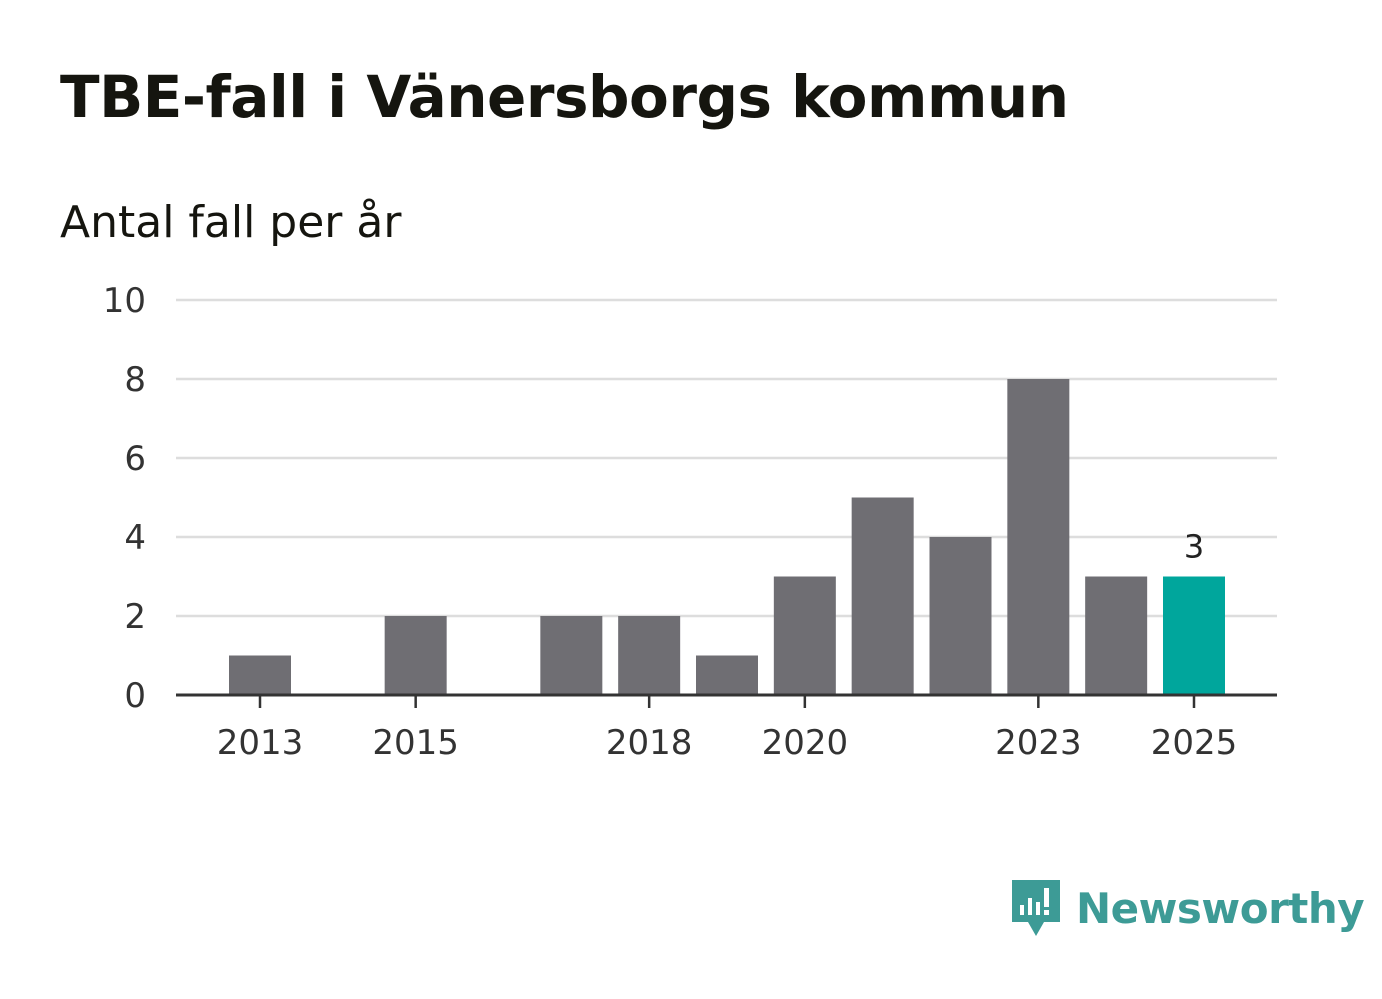 The width and height of the screenshot is (1382, 999). Describe the element at coordinates (135, 459) in the screenshot. I see `y-tick-label: 6` at that location.